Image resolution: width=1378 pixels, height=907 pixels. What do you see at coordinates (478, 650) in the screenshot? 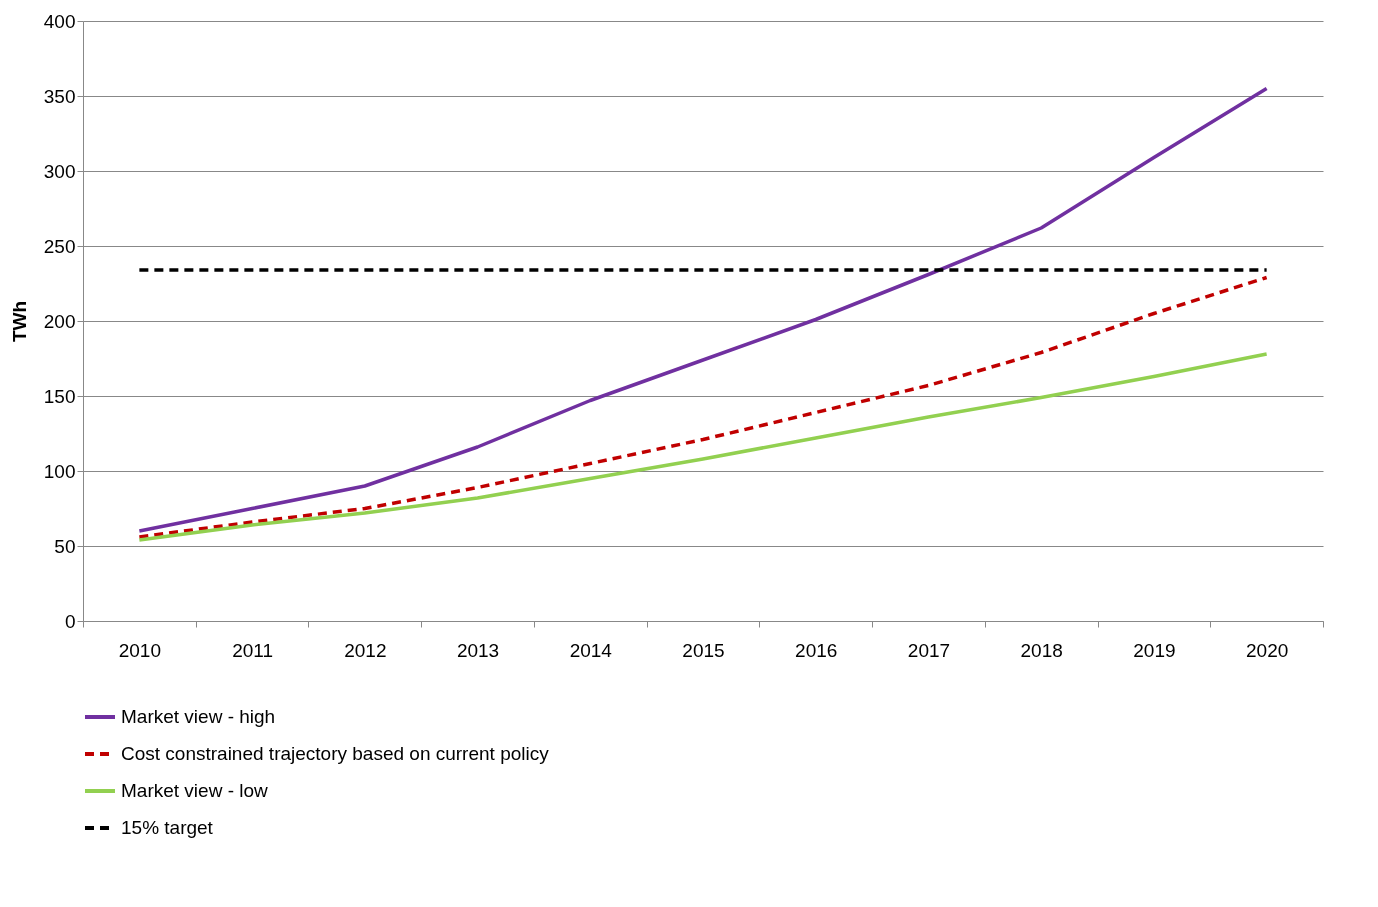
I see `x-tick-label: 2013` at bounding box center [478, 650].